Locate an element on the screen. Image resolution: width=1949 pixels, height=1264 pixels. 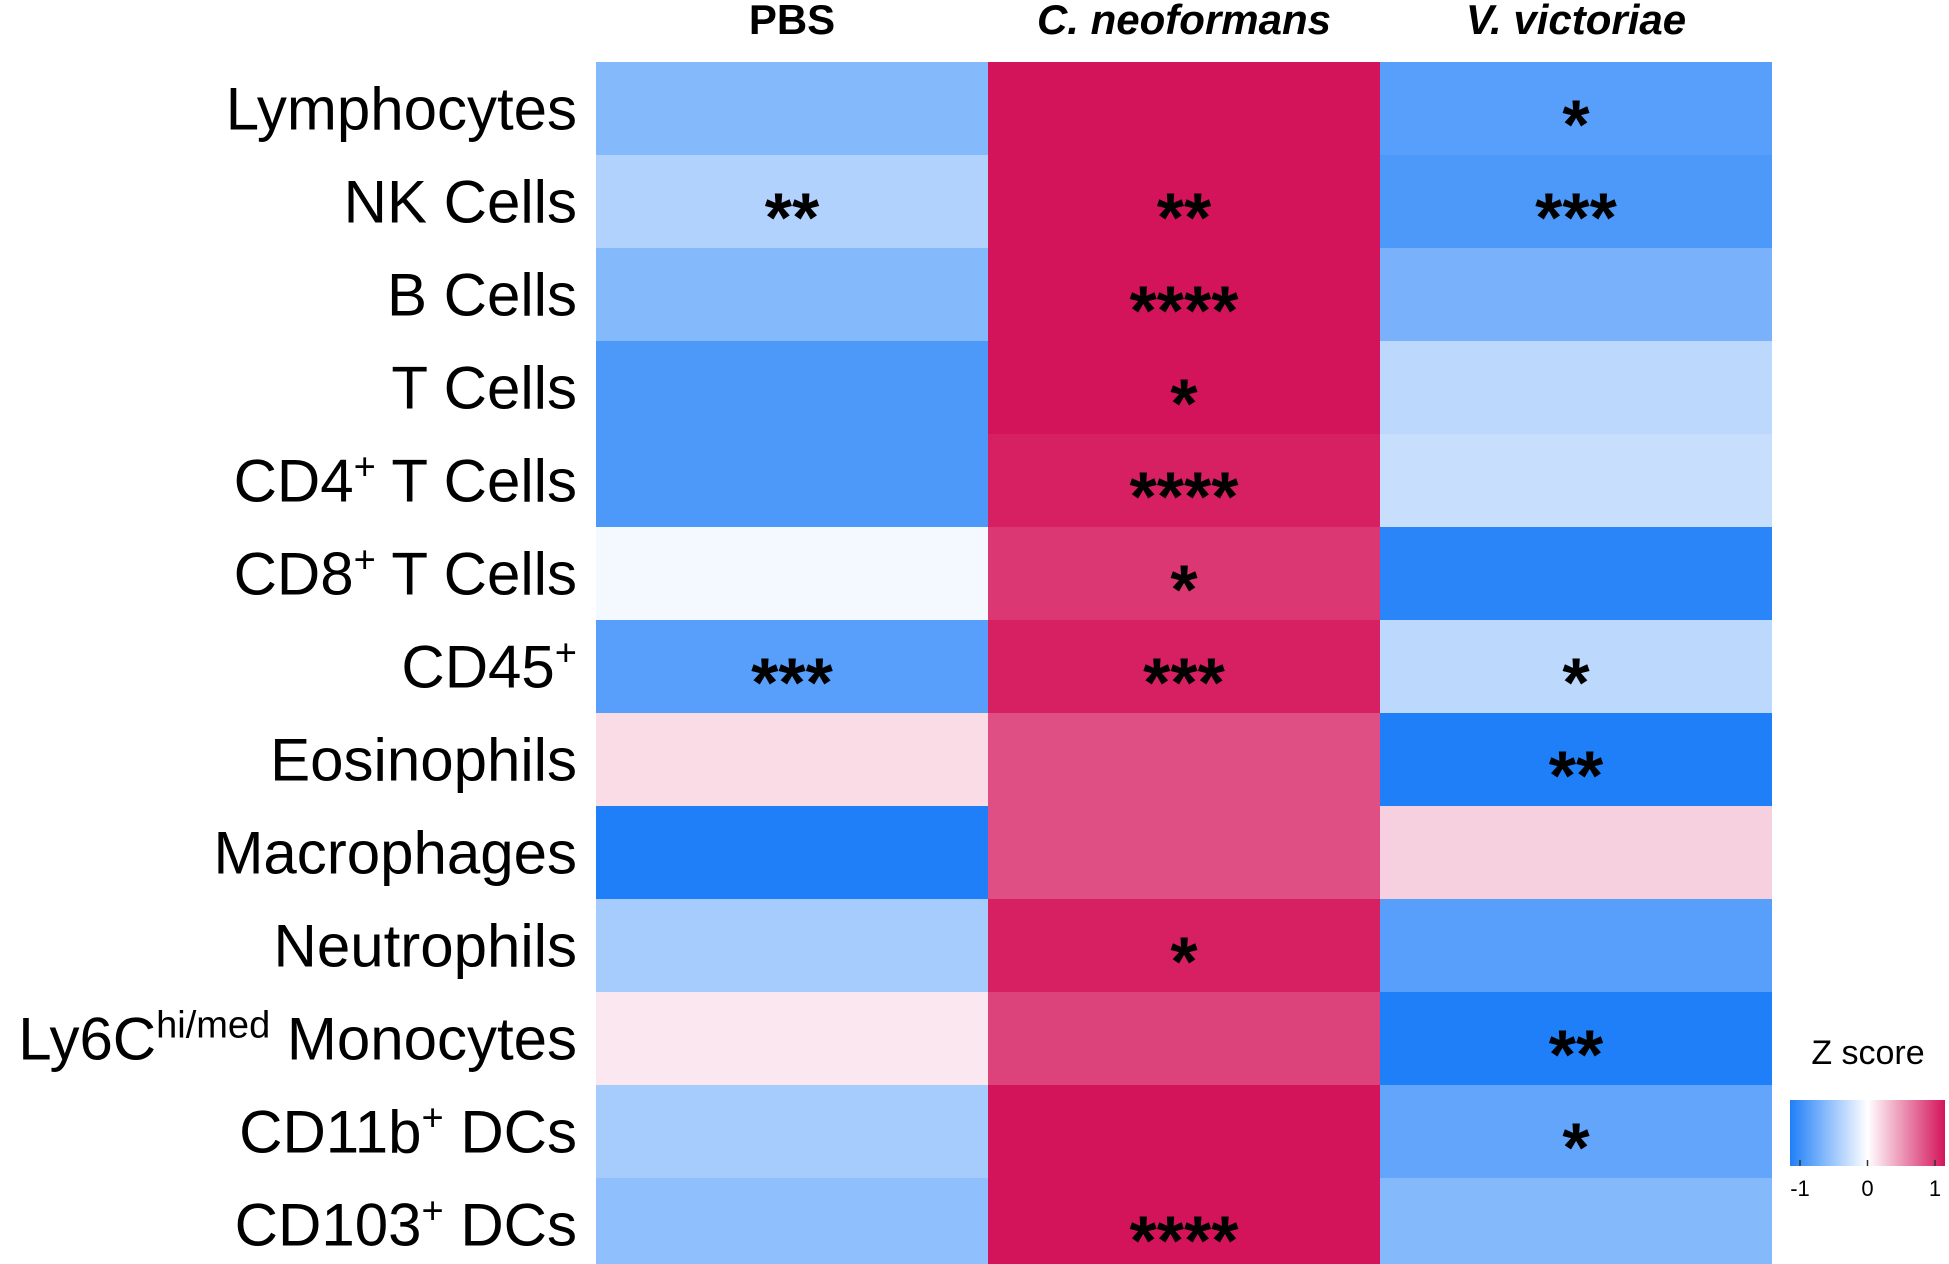
row-label: T Cells is located at coordinates (484, 388).